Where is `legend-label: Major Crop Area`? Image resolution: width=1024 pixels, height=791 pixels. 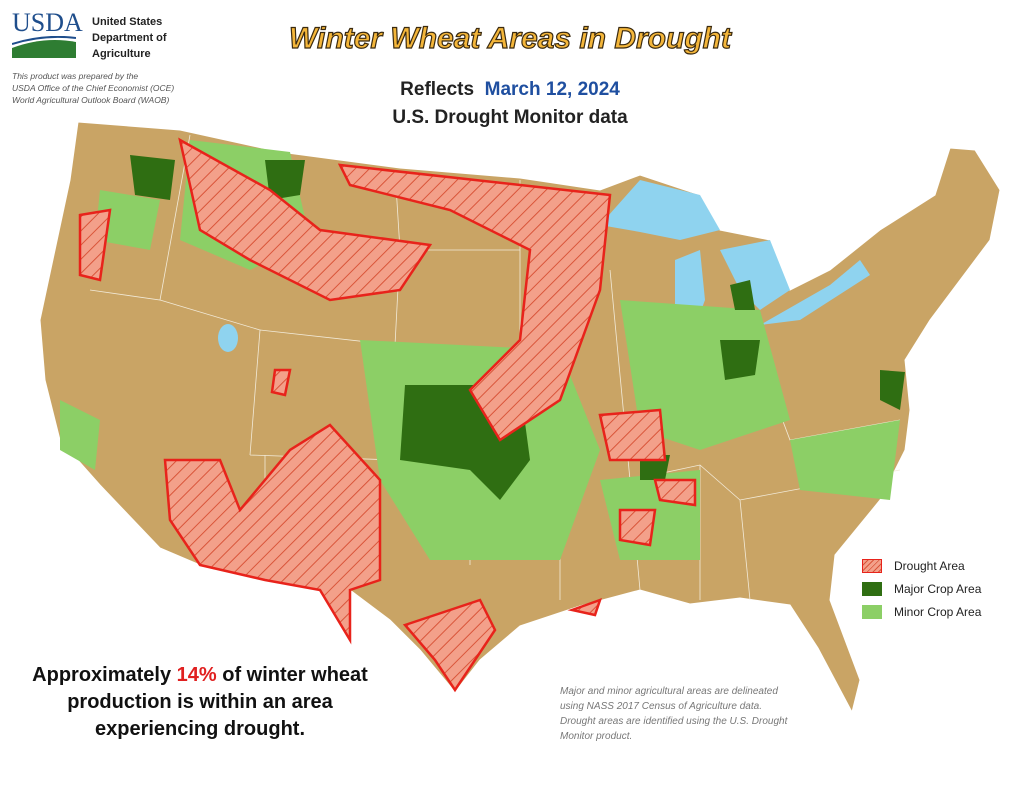
legend-label: Major Crop Area is located at coordinates (938, 588).